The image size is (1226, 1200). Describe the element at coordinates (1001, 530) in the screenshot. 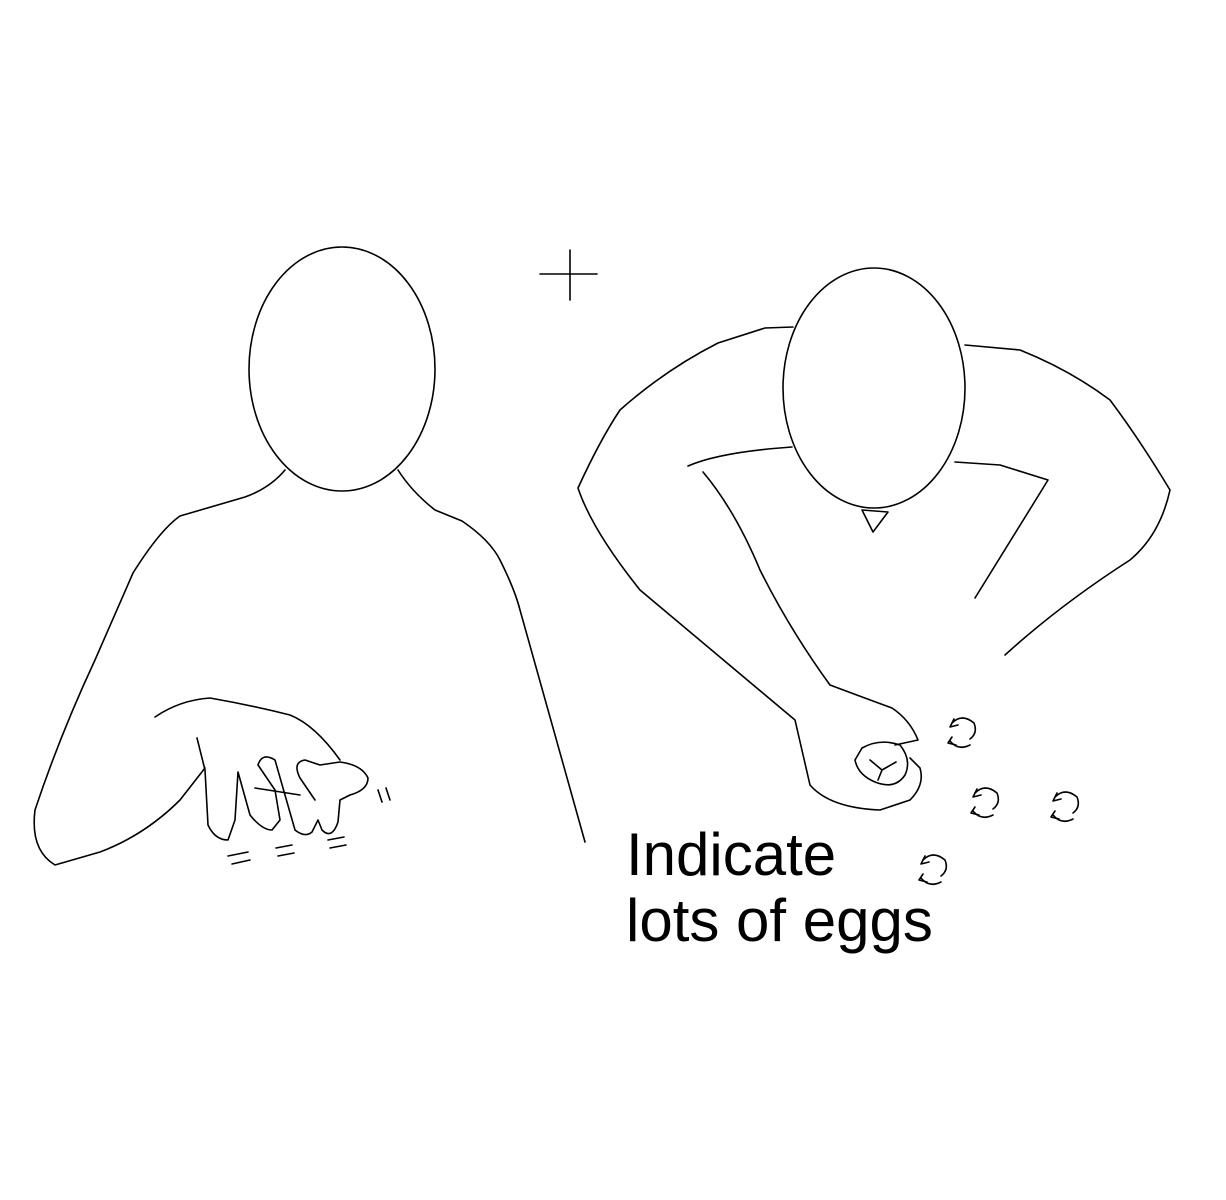

I see `right-collar` at that location.